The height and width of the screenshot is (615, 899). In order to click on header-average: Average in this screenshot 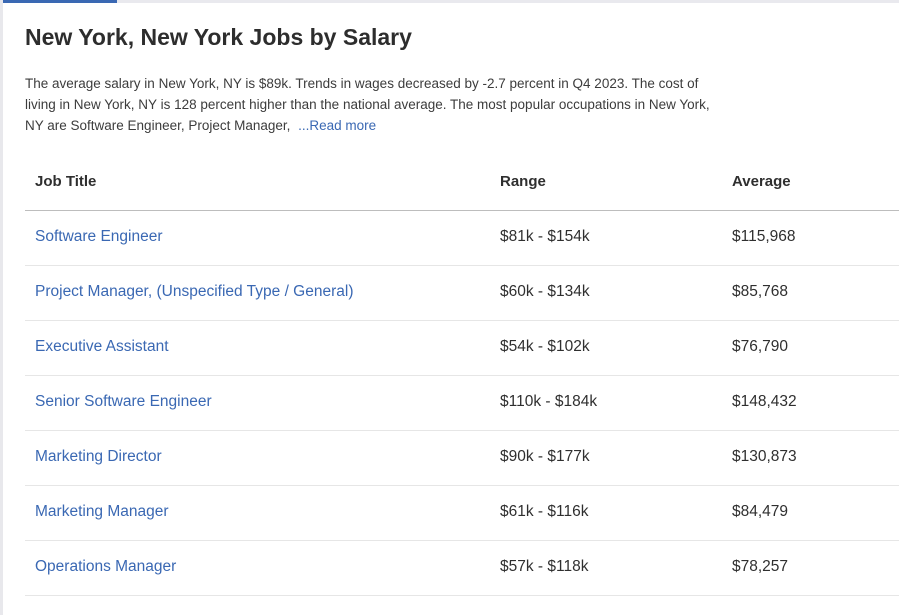, I will do `click(761, 181)`.